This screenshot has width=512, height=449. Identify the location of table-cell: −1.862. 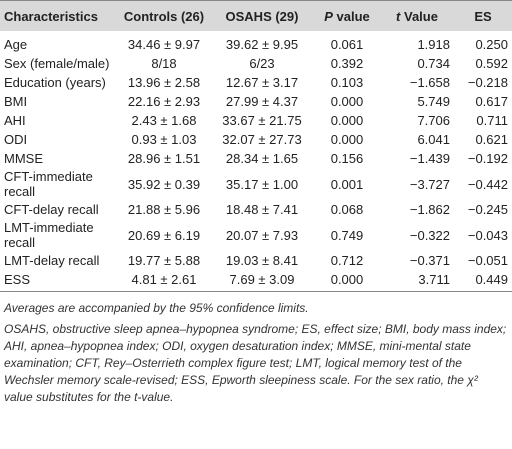
(429, 209).